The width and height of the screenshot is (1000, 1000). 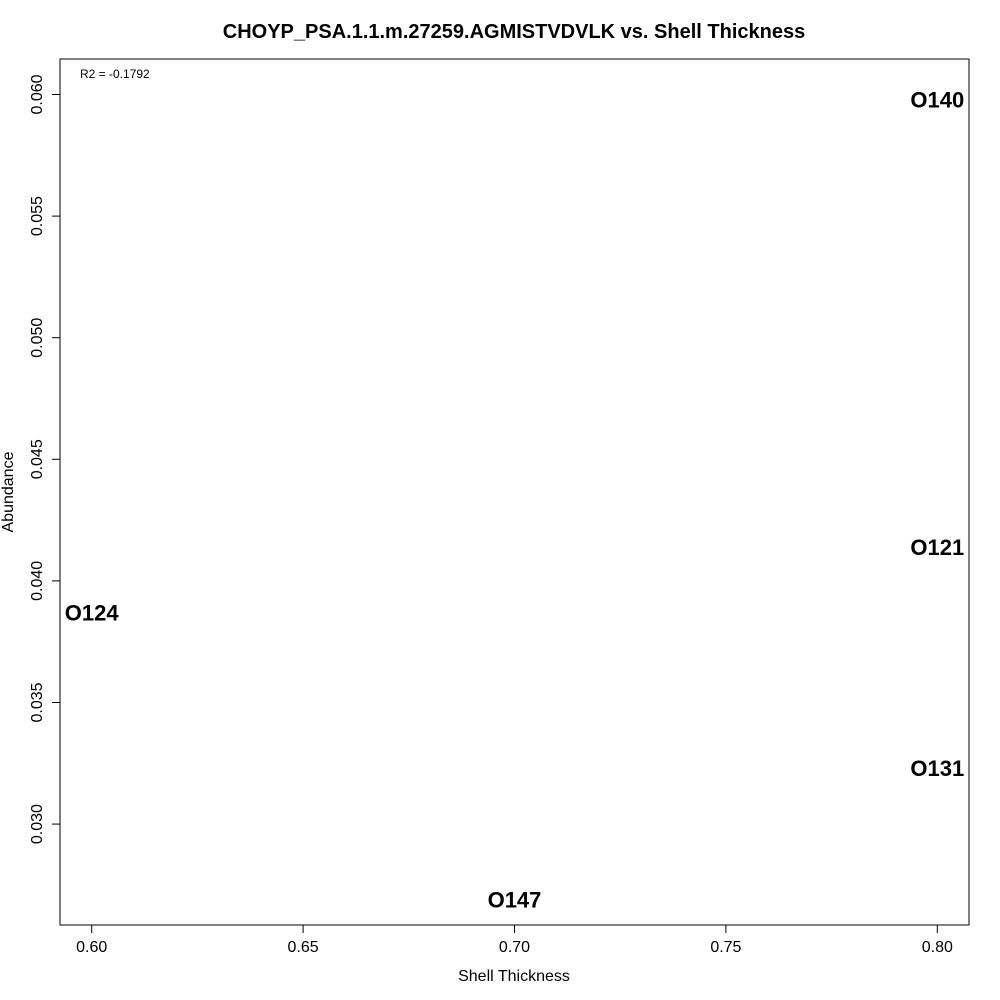 What do you see at coordinates (725, 947) in the screenshot?
I see `x-tick-label: 0.75` at bounding box center [725, 947].